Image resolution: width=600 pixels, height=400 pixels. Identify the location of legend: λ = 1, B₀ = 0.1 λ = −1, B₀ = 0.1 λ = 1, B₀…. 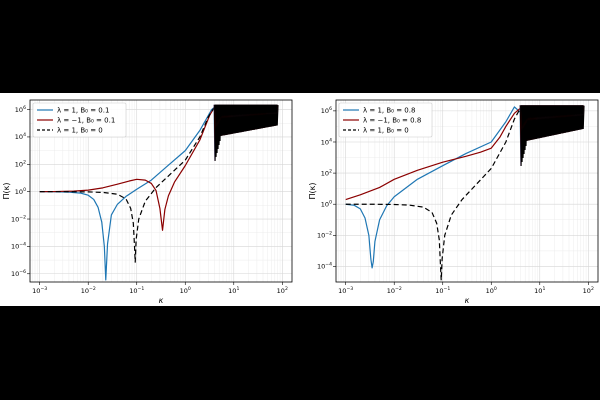
(79, 120).